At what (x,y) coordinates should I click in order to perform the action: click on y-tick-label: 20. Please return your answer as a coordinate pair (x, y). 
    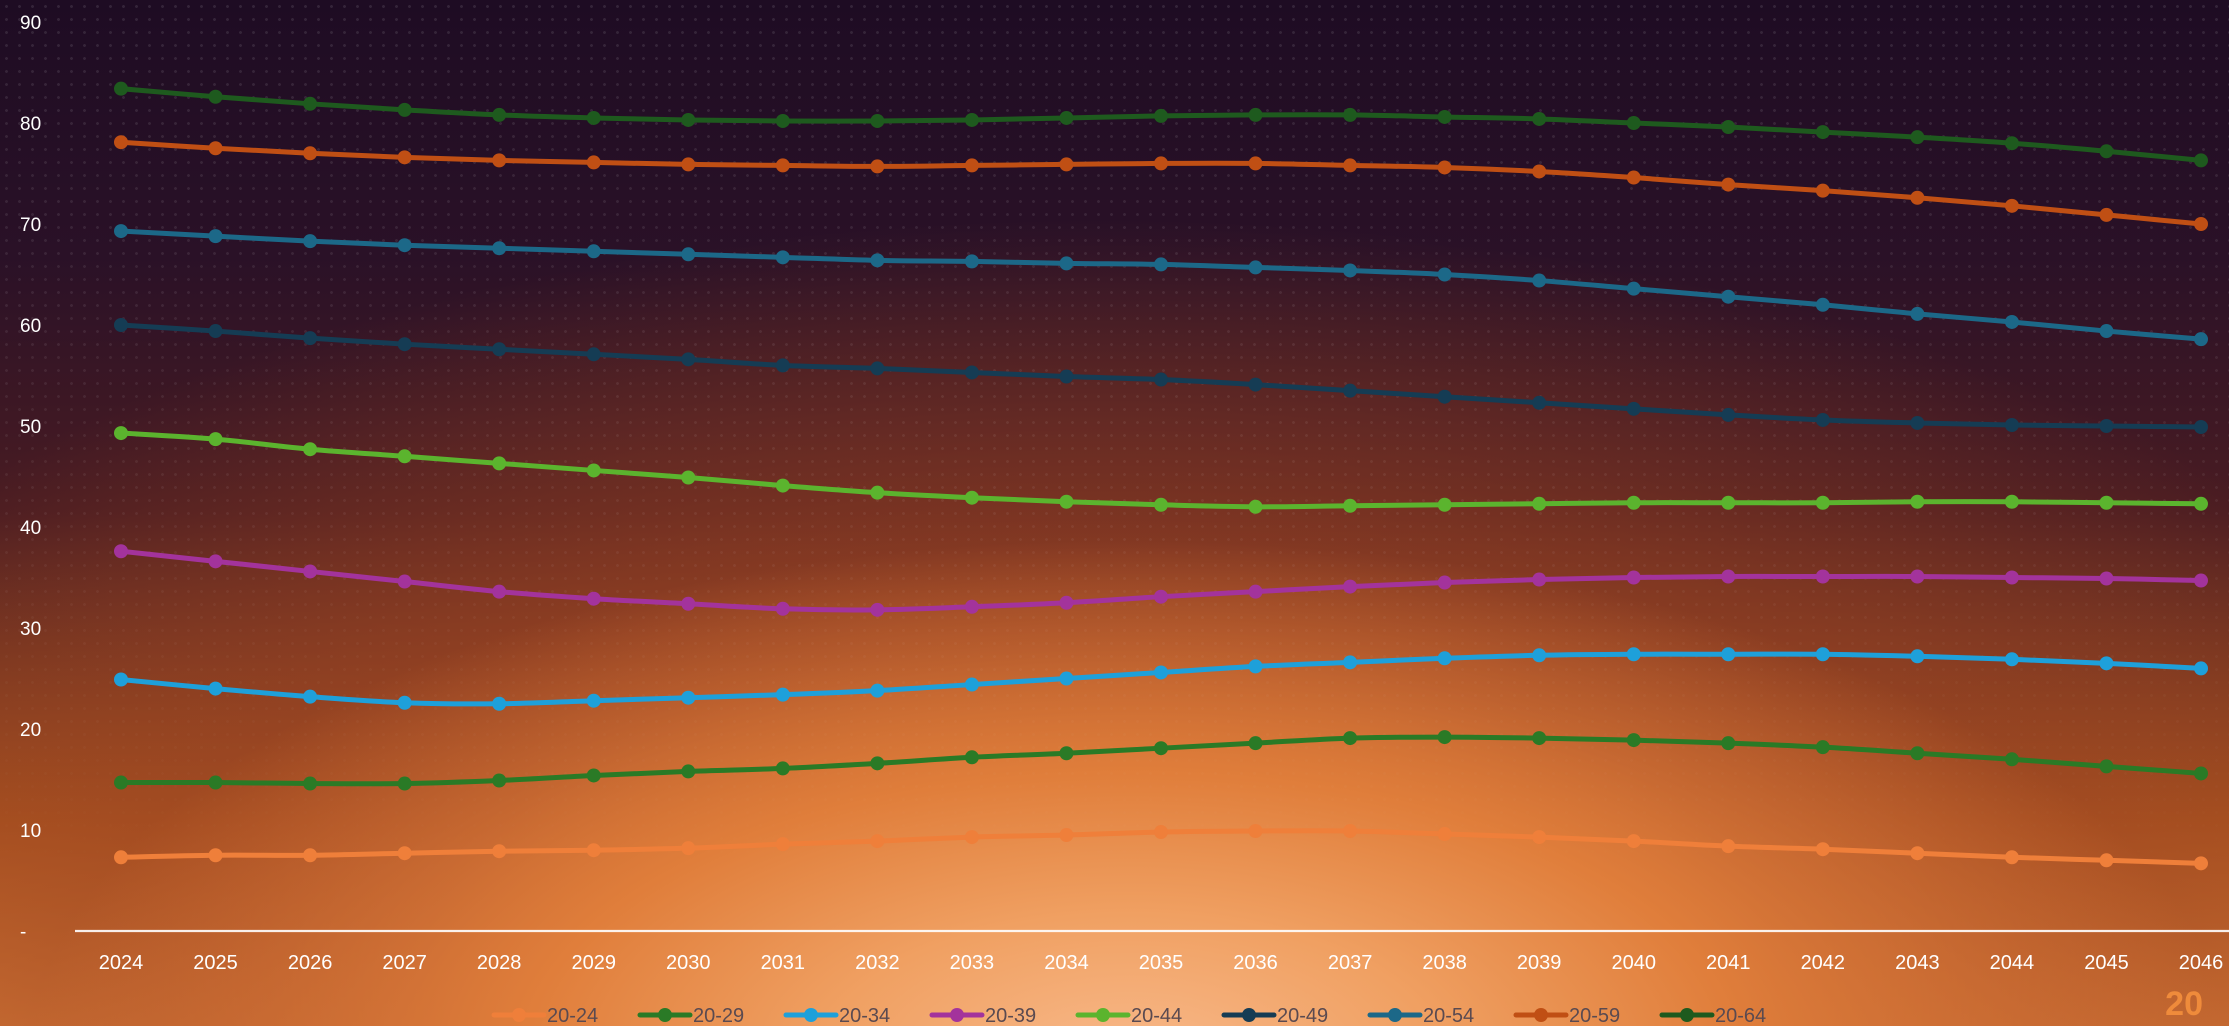
    Looking at the image, I should click on (30, 730).